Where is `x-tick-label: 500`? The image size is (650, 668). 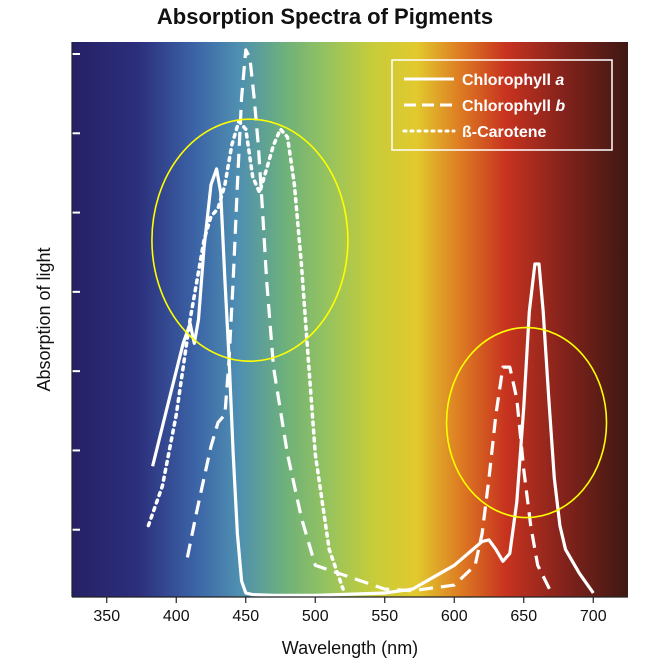 x-tick-label: 500 is located at coordinates (315, 616).